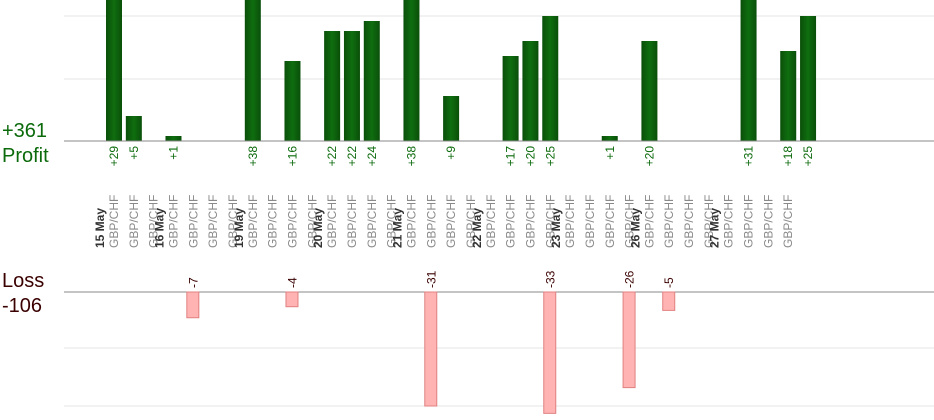  Describe the element at coordinates (556, 228) in the screenshot. I see `date-label: 23 May` at that location.